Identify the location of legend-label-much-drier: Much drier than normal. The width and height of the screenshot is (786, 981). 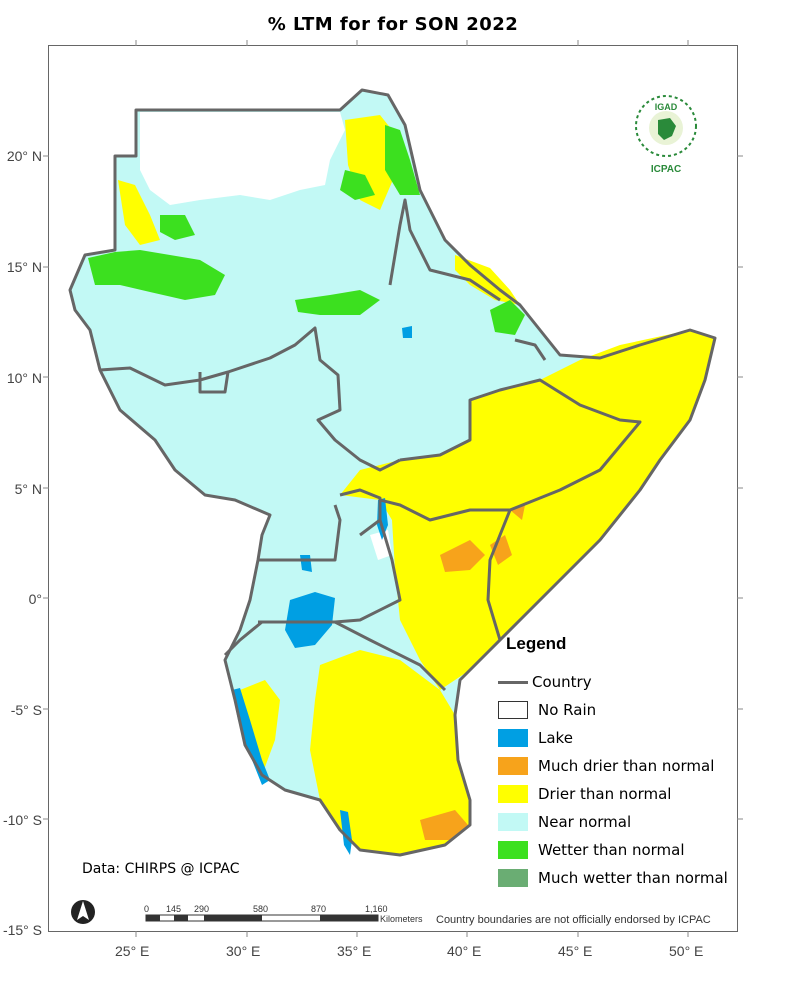
(626, 766).